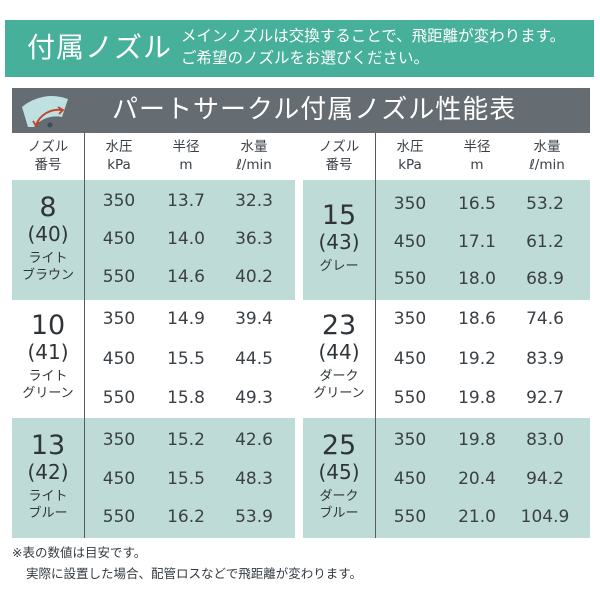  I want to click on radius-value: 13.7, so click(186, 201).